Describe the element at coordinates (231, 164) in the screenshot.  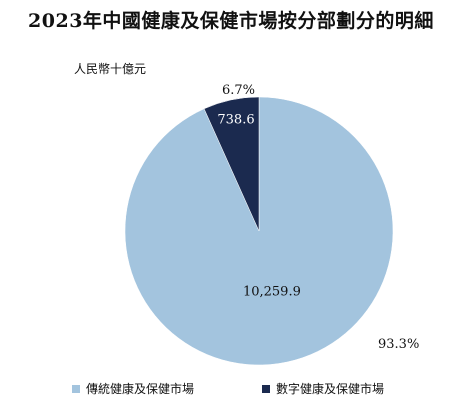
I see `slice-digital` at that location.